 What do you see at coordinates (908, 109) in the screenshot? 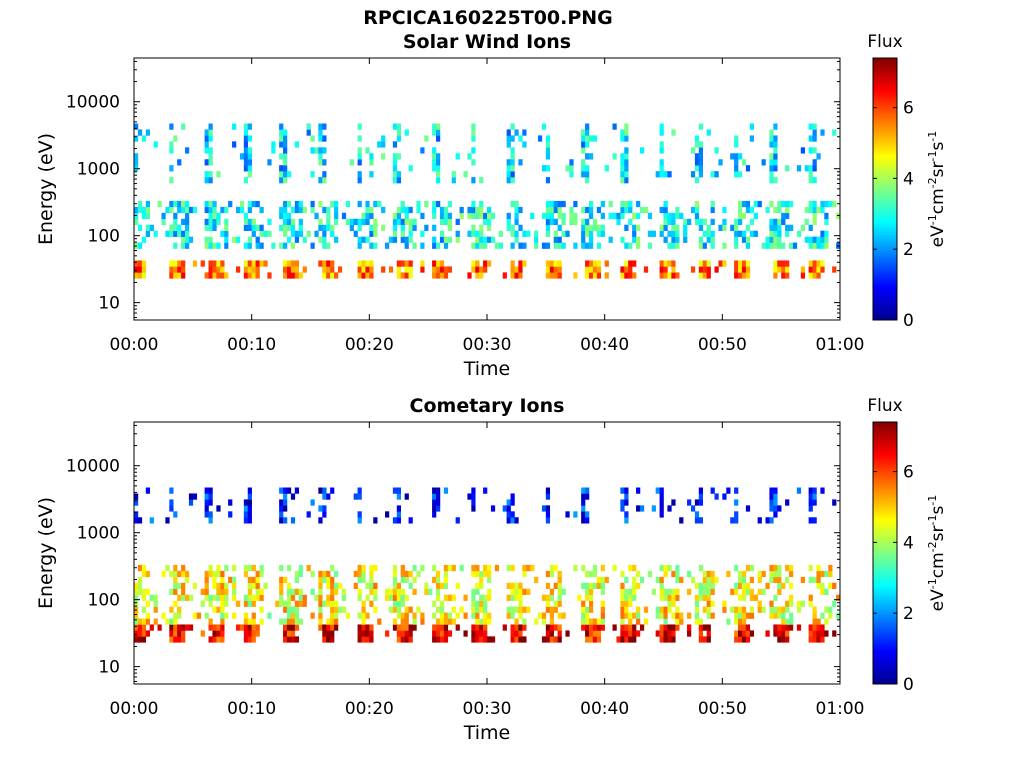
I see `colorbar-tick-label: 6` at bounding box center [908, 109].